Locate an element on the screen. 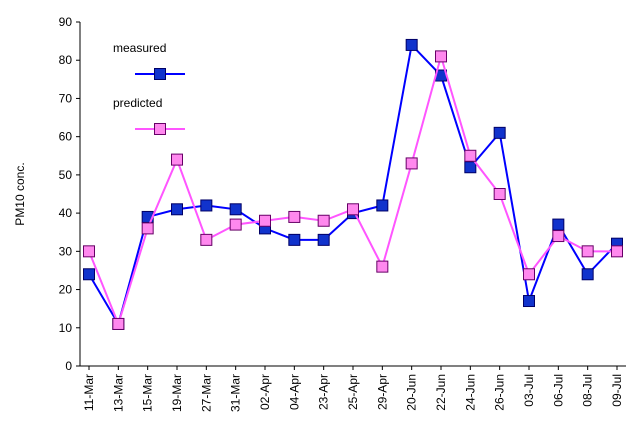  y-tick-label: 90 is located at coordinates (66, 22).